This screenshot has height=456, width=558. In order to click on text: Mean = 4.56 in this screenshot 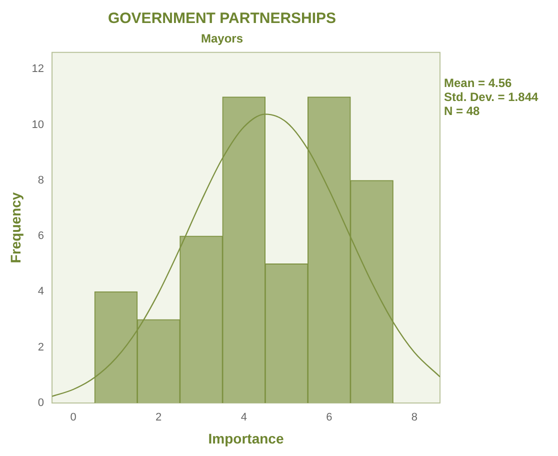, I will do `click(478, 83)`.